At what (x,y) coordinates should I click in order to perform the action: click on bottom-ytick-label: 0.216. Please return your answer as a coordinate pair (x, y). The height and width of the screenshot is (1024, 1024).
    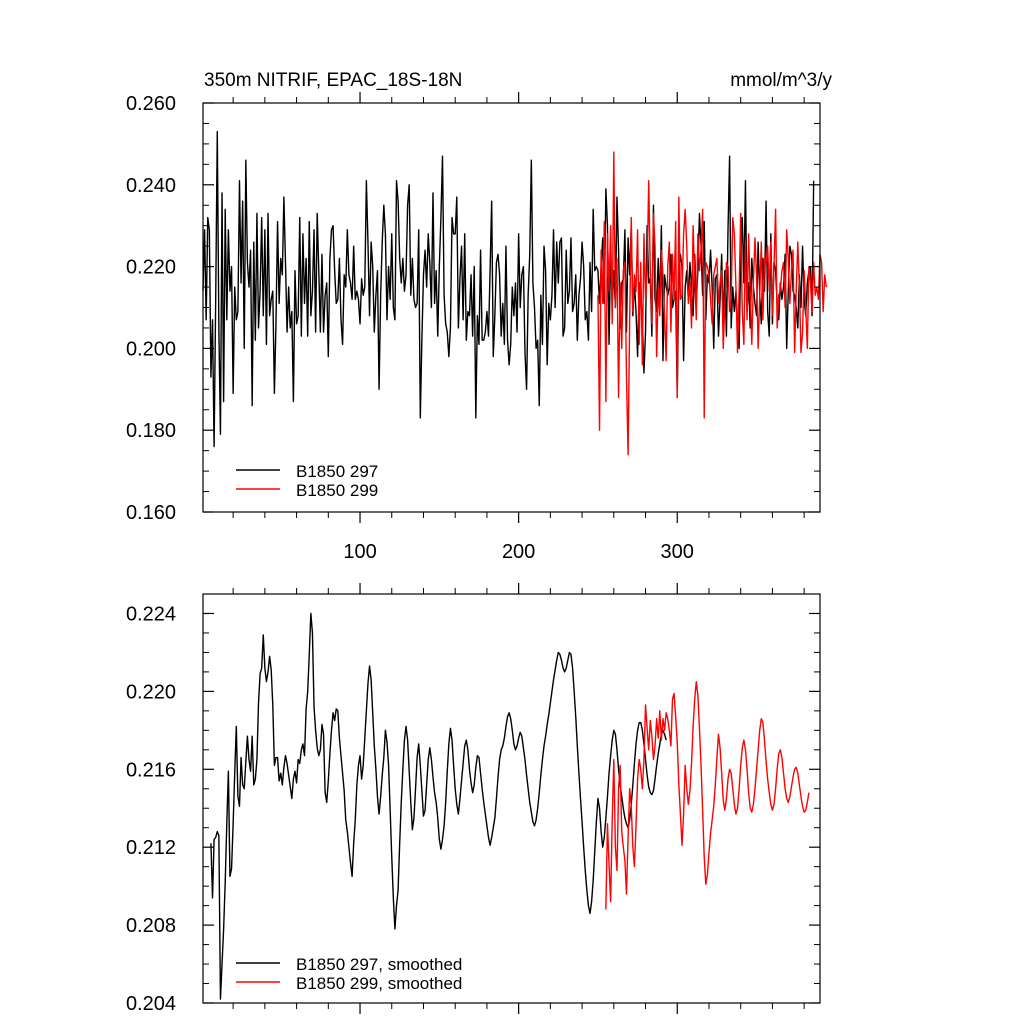
    Looking at the image, I should click on (151, 770).